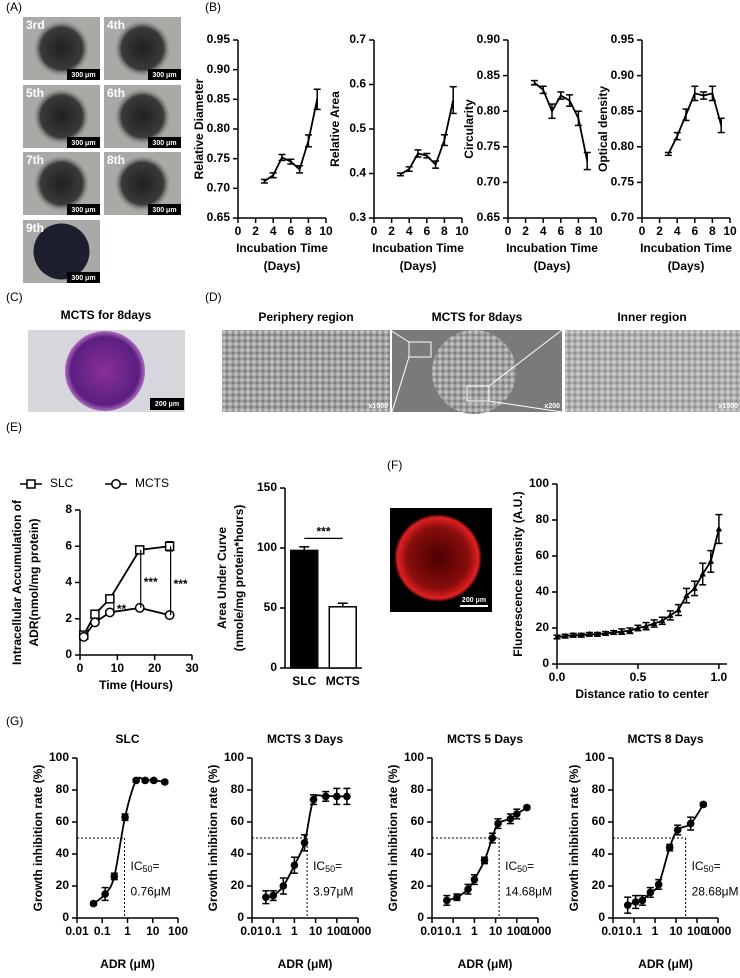 The width and height of the screenshot is (740, 978). Describe the element at coordinates (719, 677) in the screenshot. I see `x-tick-label: 1.0` at that location.